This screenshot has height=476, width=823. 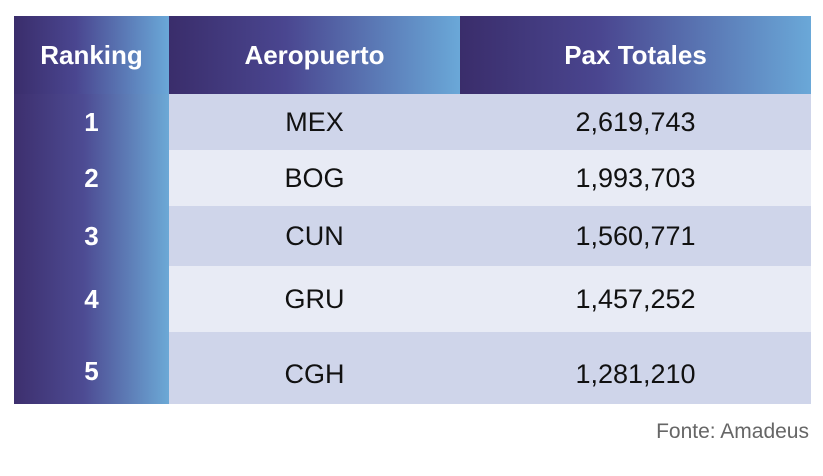 I want to click on table-row: BOG 1,993,703, so click(x=490, y=178).